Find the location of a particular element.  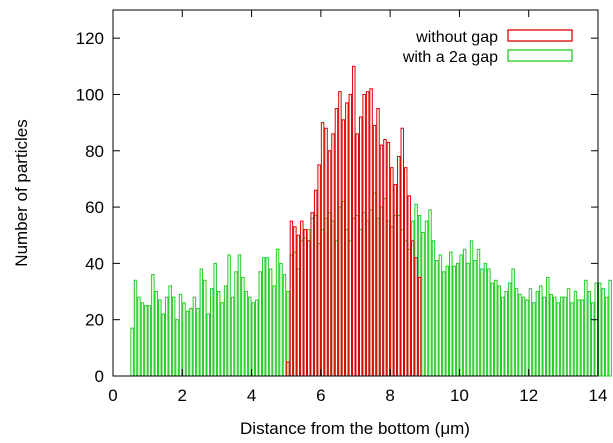

legend: without gap with a 2a gap is located at coordinates (487, 47).